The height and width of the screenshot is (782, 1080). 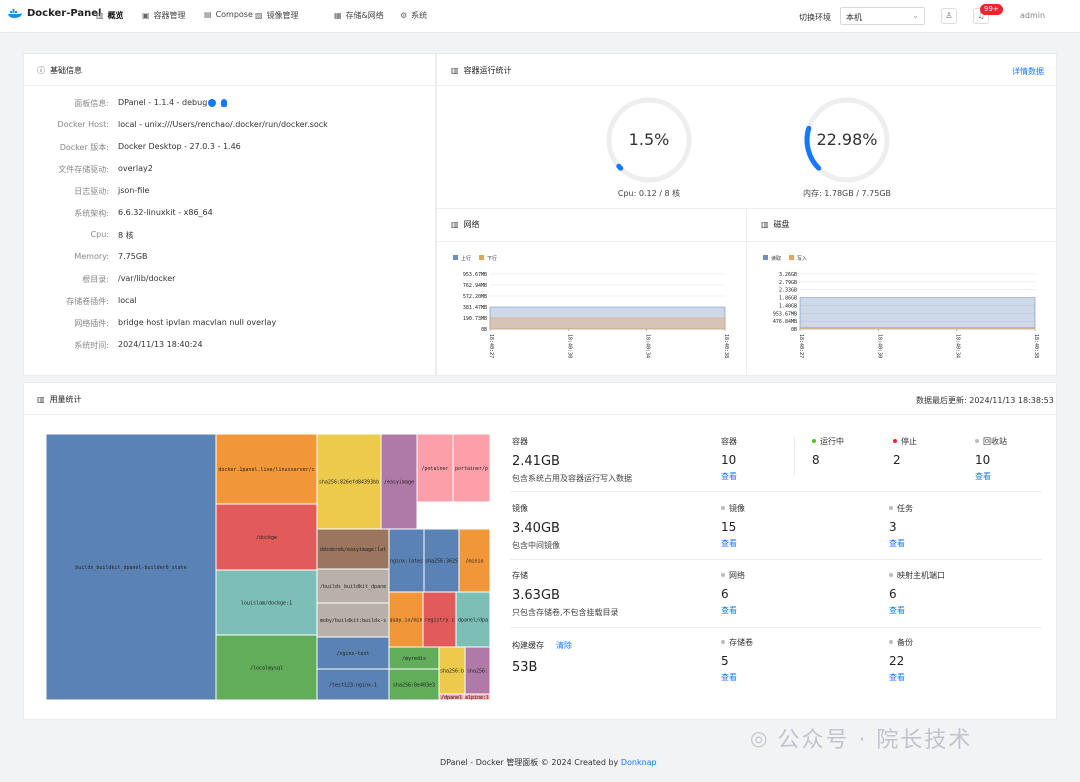 I want to click on treemap-cell: /dpanel, so click(x=451, y=696).